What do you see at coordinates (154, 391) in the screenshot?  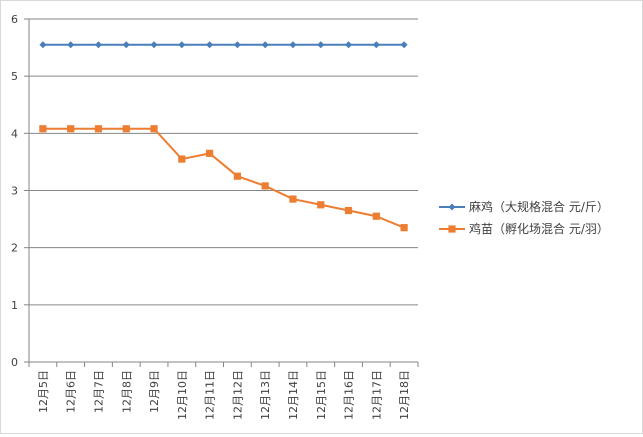 I see `x-tick-label: 12月9日` at bounding box center [154, 391].